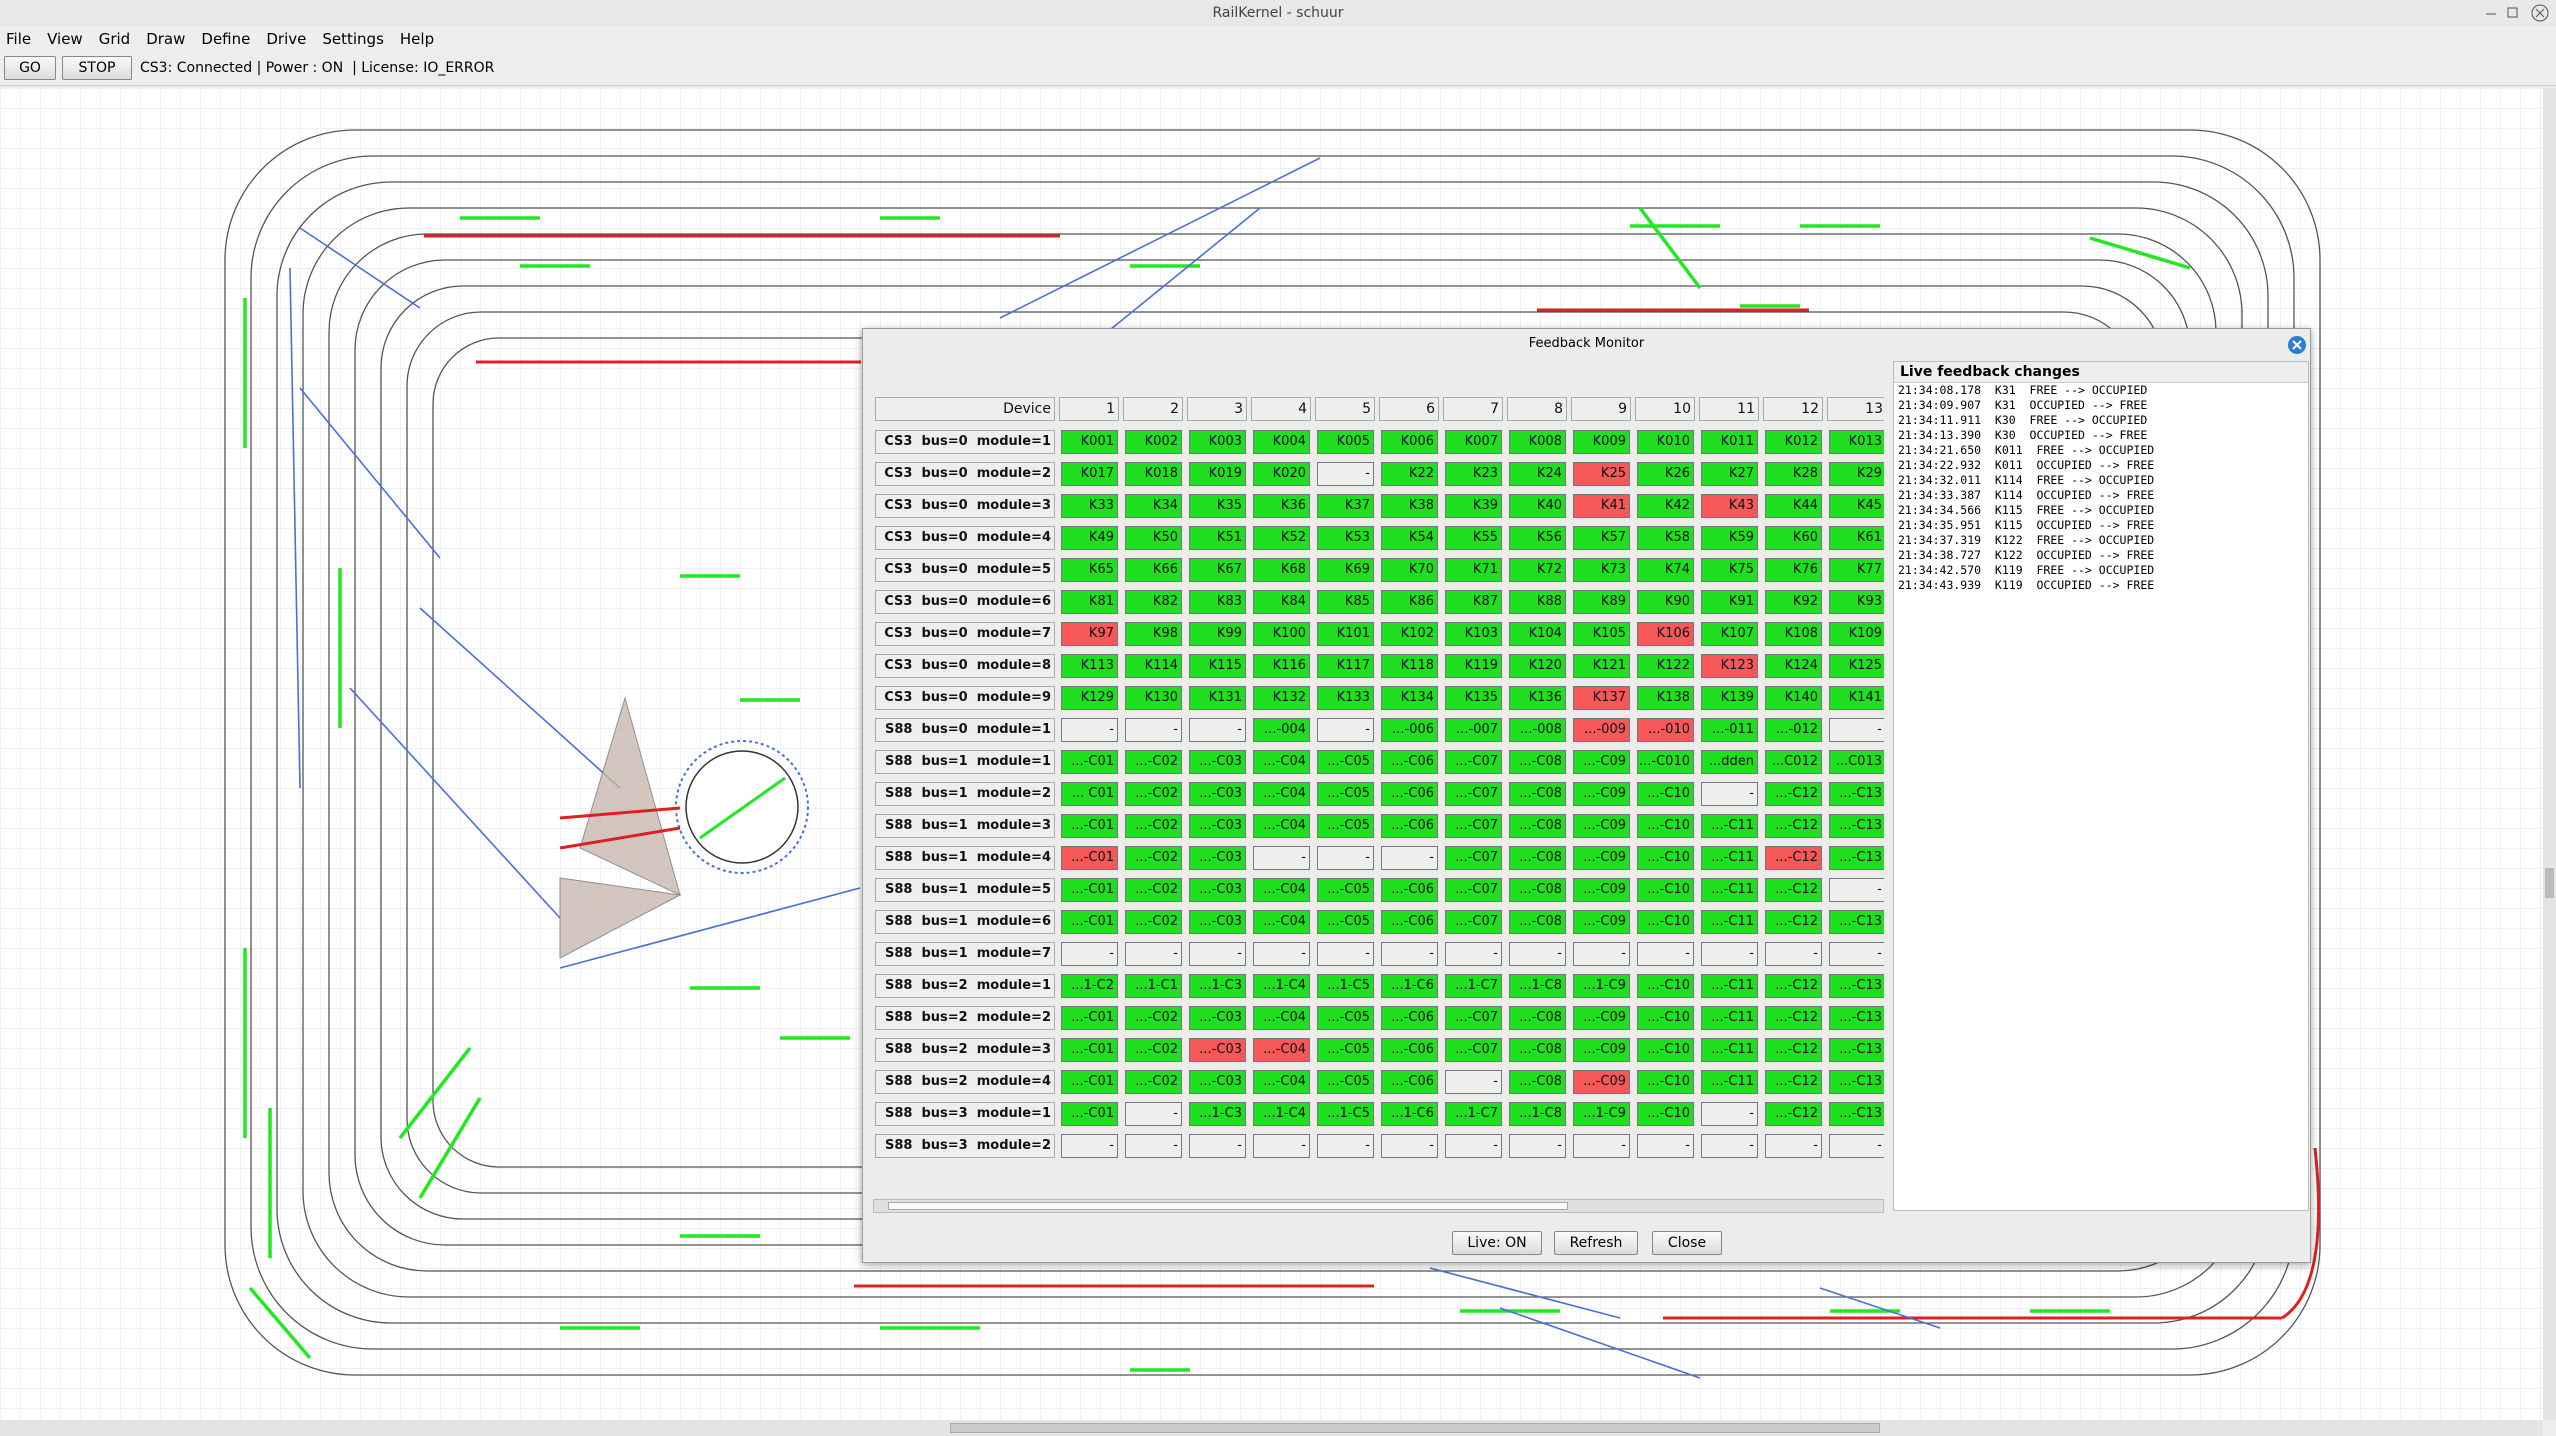  I want to click on feedback-cell: K52, so click(1281, 538).